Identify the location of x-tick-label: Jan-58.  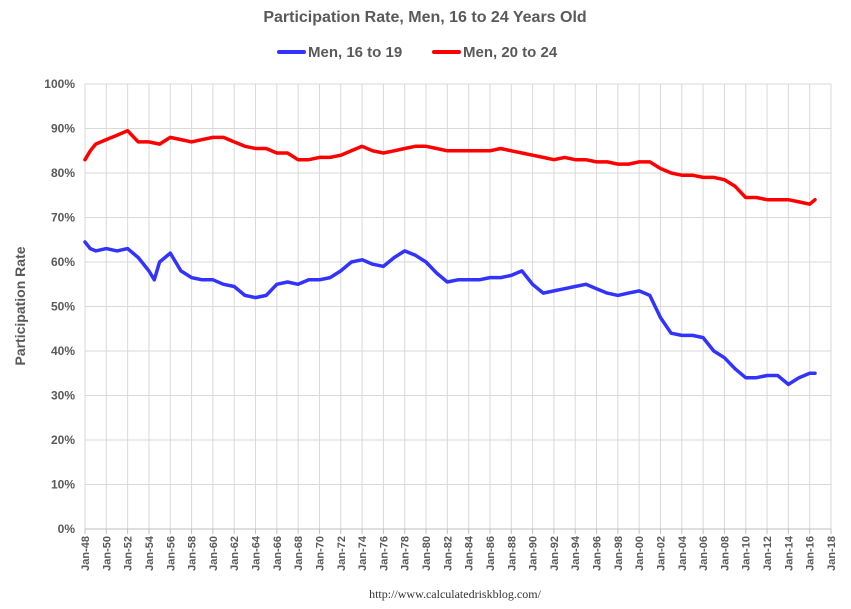
(193, 553).